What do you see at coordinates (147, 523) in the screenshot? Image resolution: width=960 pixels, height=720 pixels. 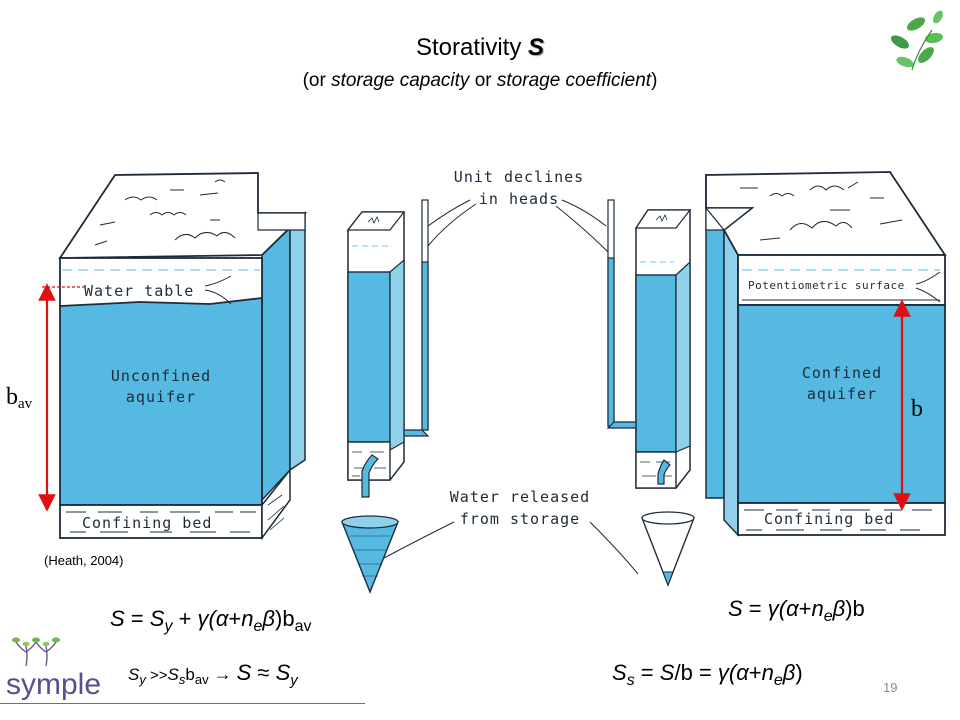 I see `confining-bed-label-left: Confining bed` at bounding box center [147, 523].